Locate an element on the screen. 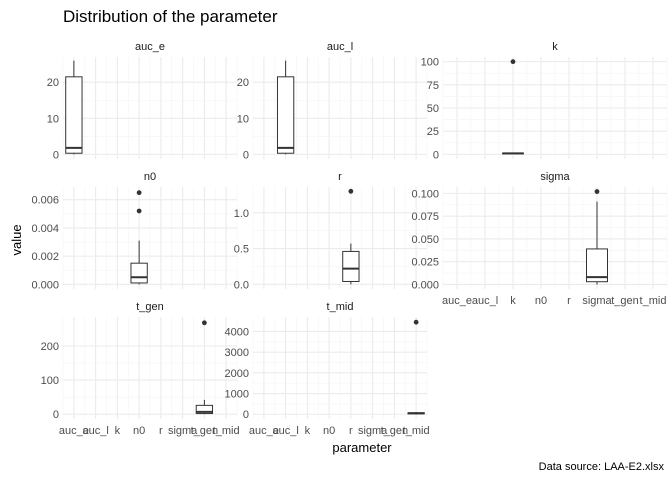 Image resolution: width=672 pixels, height=480 pixels. facet-k: k 0 25 50 75 100 is located at coordinates (544, 101).